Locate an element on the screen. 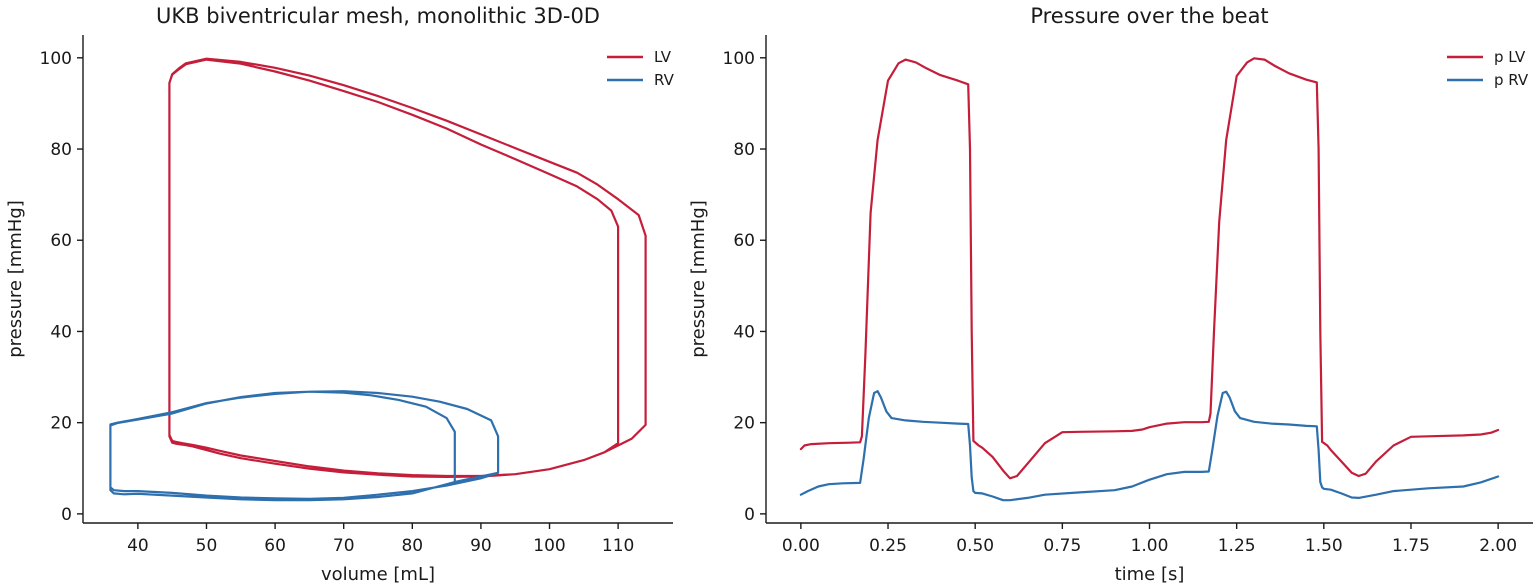 The image size is (1540, 588). chart-title: UKB biventricular mesh, monolithic 3D-0D is located at coordinates (378, 16).